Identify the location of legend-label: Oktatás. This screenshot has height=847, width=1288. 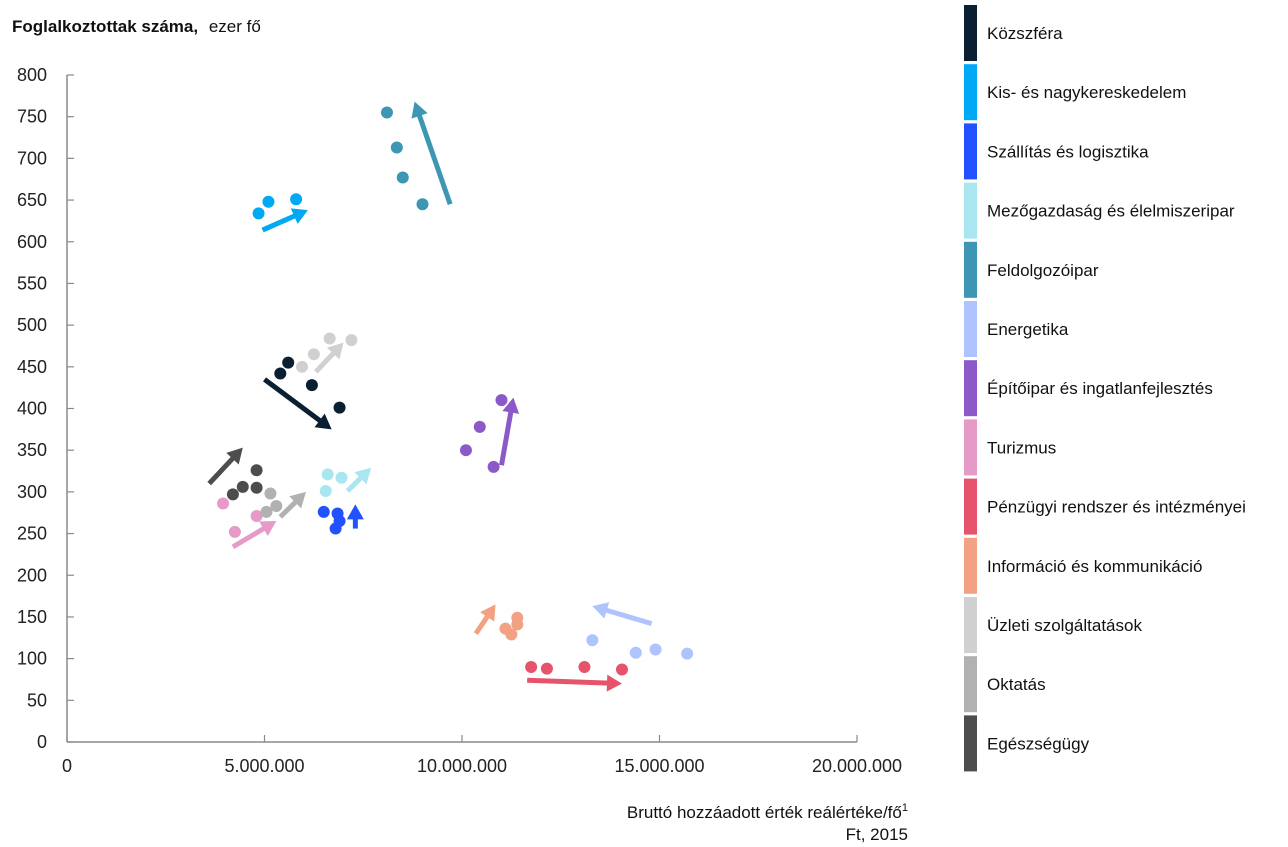
(1016, 684).